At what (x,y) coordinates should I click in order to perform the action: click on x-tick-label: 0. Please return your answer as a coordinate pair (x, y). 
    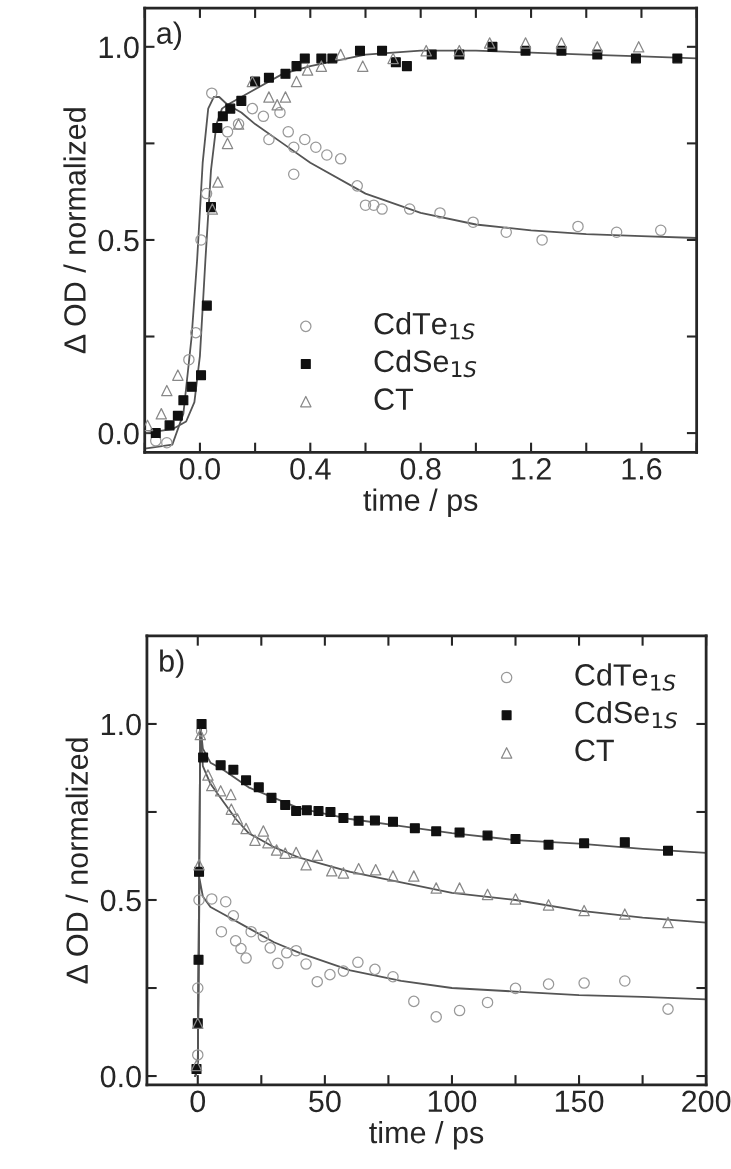
    Looking at the image, I should click on (198, 1101).